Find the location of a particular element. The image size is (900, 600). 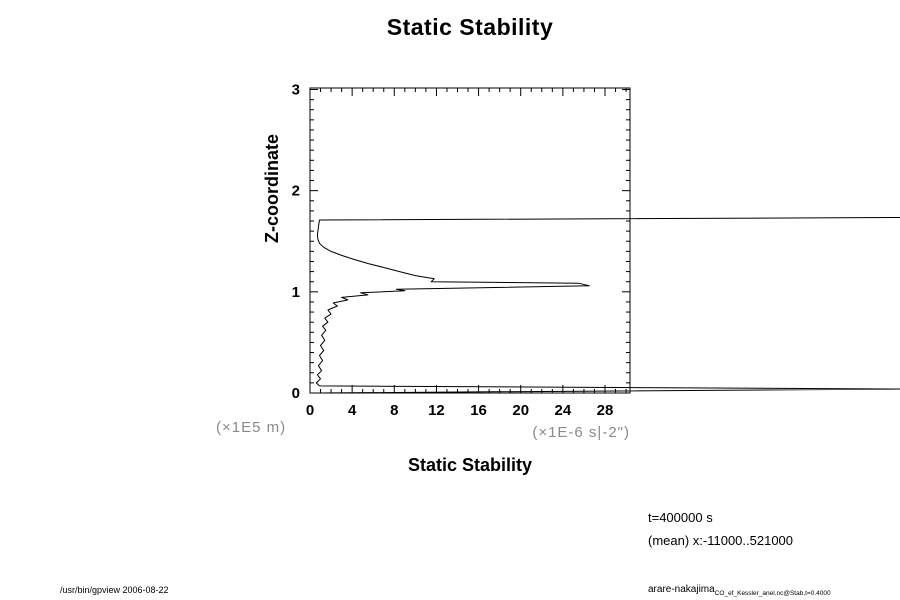

x-axis-label: Static Stability is located at coordinates (470, 465).